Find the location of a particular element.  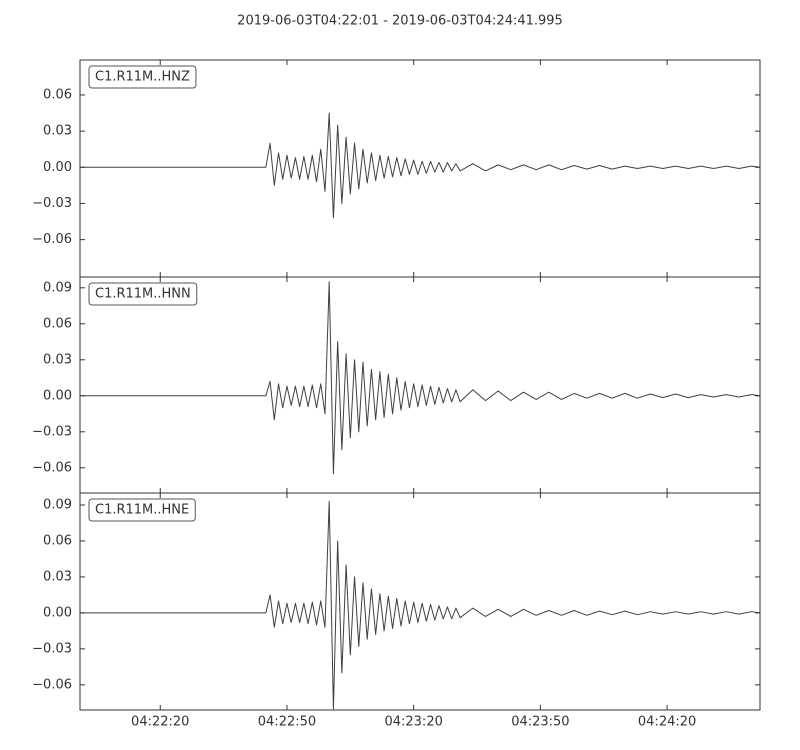

trace-label: C1.R11M..HNN is located at coordinates (143, 294).